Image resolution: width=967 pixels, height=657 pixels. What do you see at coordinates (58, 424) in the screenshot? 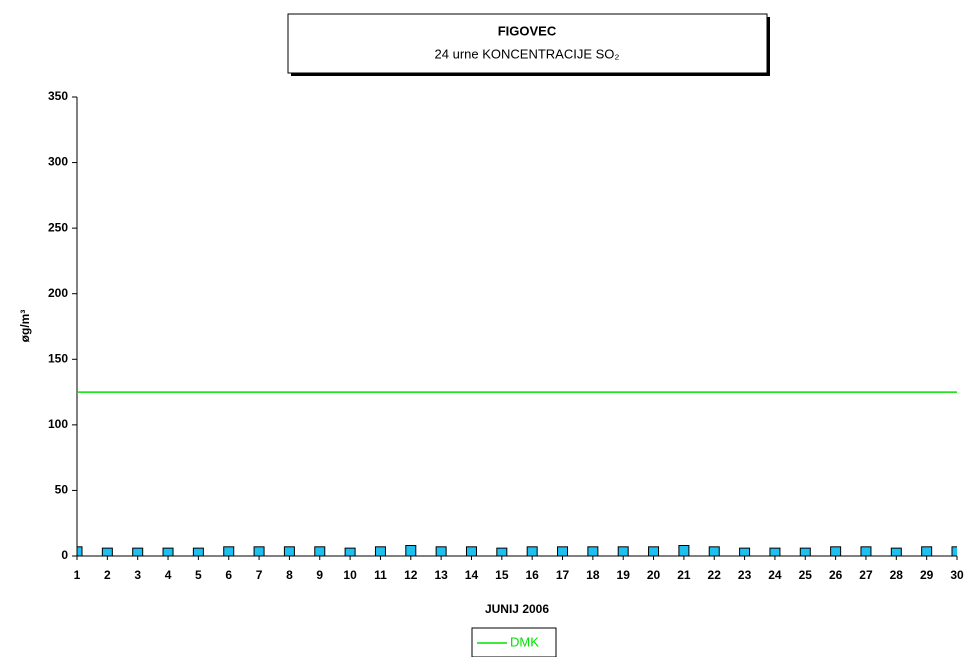
I see `y-tick-label: 100` at bounding box center [58, 424].